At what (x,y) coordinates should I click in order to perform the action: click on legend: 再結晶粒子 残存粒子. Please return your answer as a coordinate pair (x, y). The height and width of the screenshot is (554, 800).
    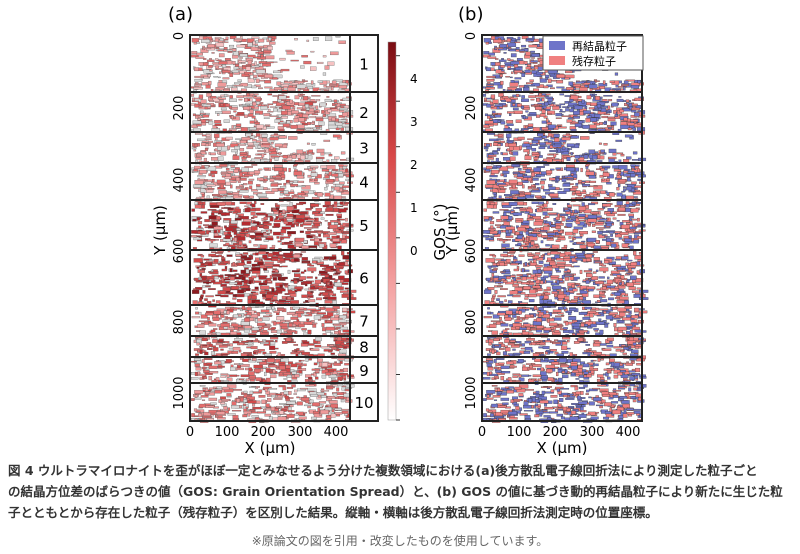
    Looking at the image, I should click on (593, 53).